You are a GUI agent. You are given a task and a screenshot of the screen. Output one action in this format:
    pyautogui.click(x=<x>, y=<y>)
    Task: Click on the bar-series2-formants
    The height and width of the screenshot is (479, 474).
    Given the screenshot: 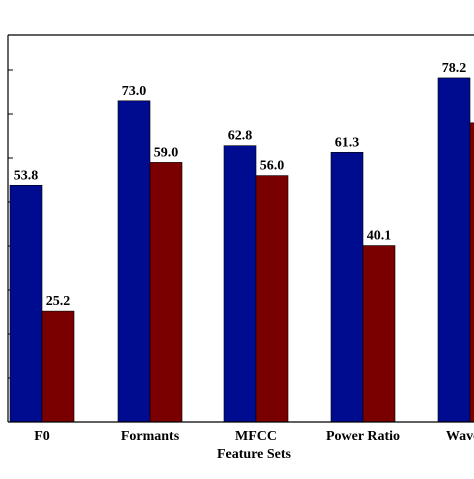 What is the action you would take?
    pyautogui.click(x=166, y=292)
    